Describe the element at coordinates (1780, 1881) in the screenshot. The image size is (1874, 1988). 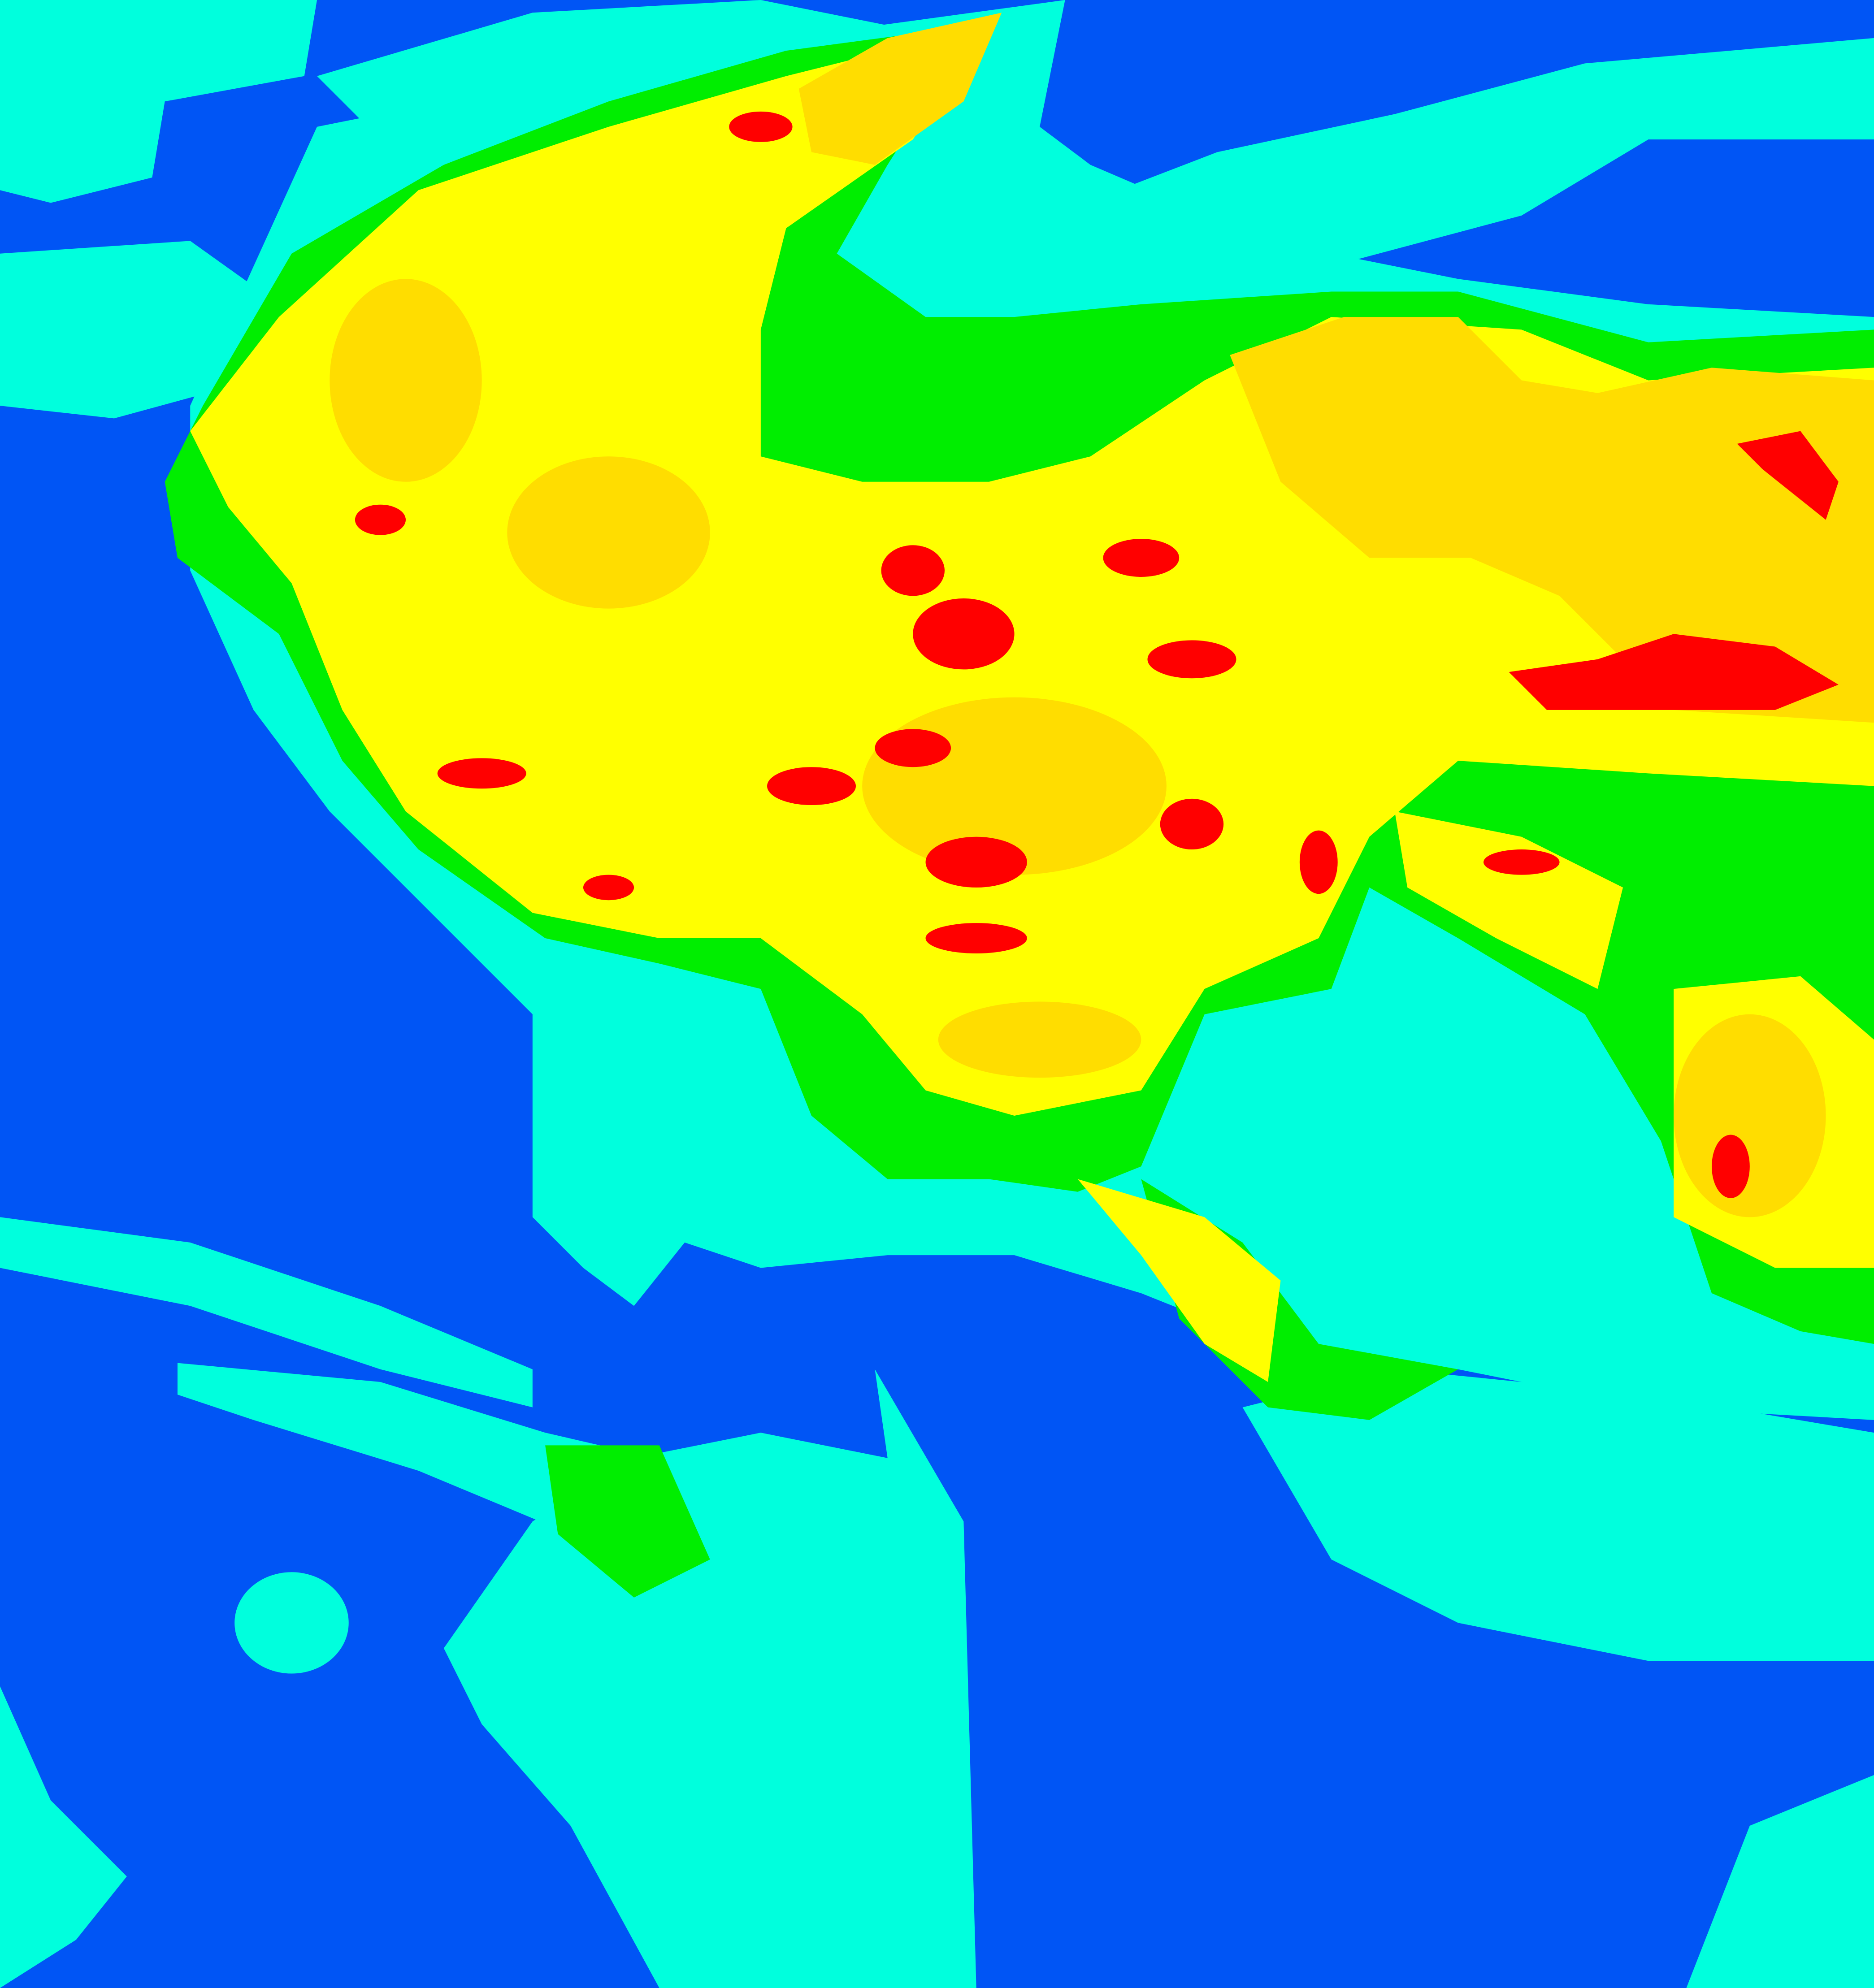
I see `cloud-region-bottom-right` at that location.